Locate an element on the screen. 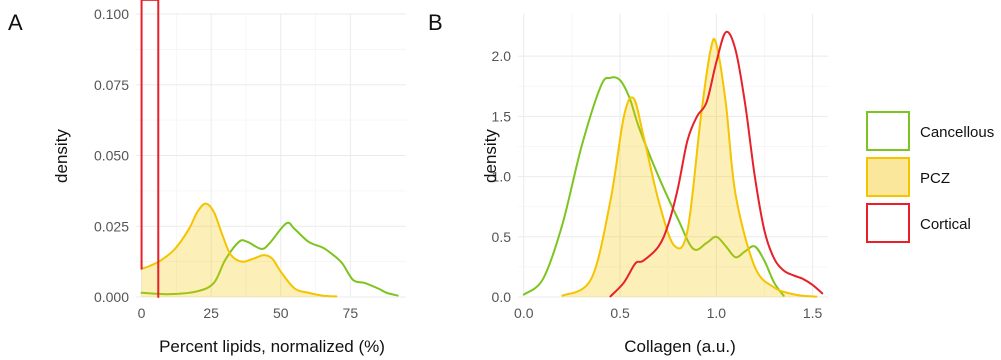 Image resolution: width=1001 pixels, height=360 pixels. panel-b-y-tick-label: 1.5 is located at coordinates (502, 116).